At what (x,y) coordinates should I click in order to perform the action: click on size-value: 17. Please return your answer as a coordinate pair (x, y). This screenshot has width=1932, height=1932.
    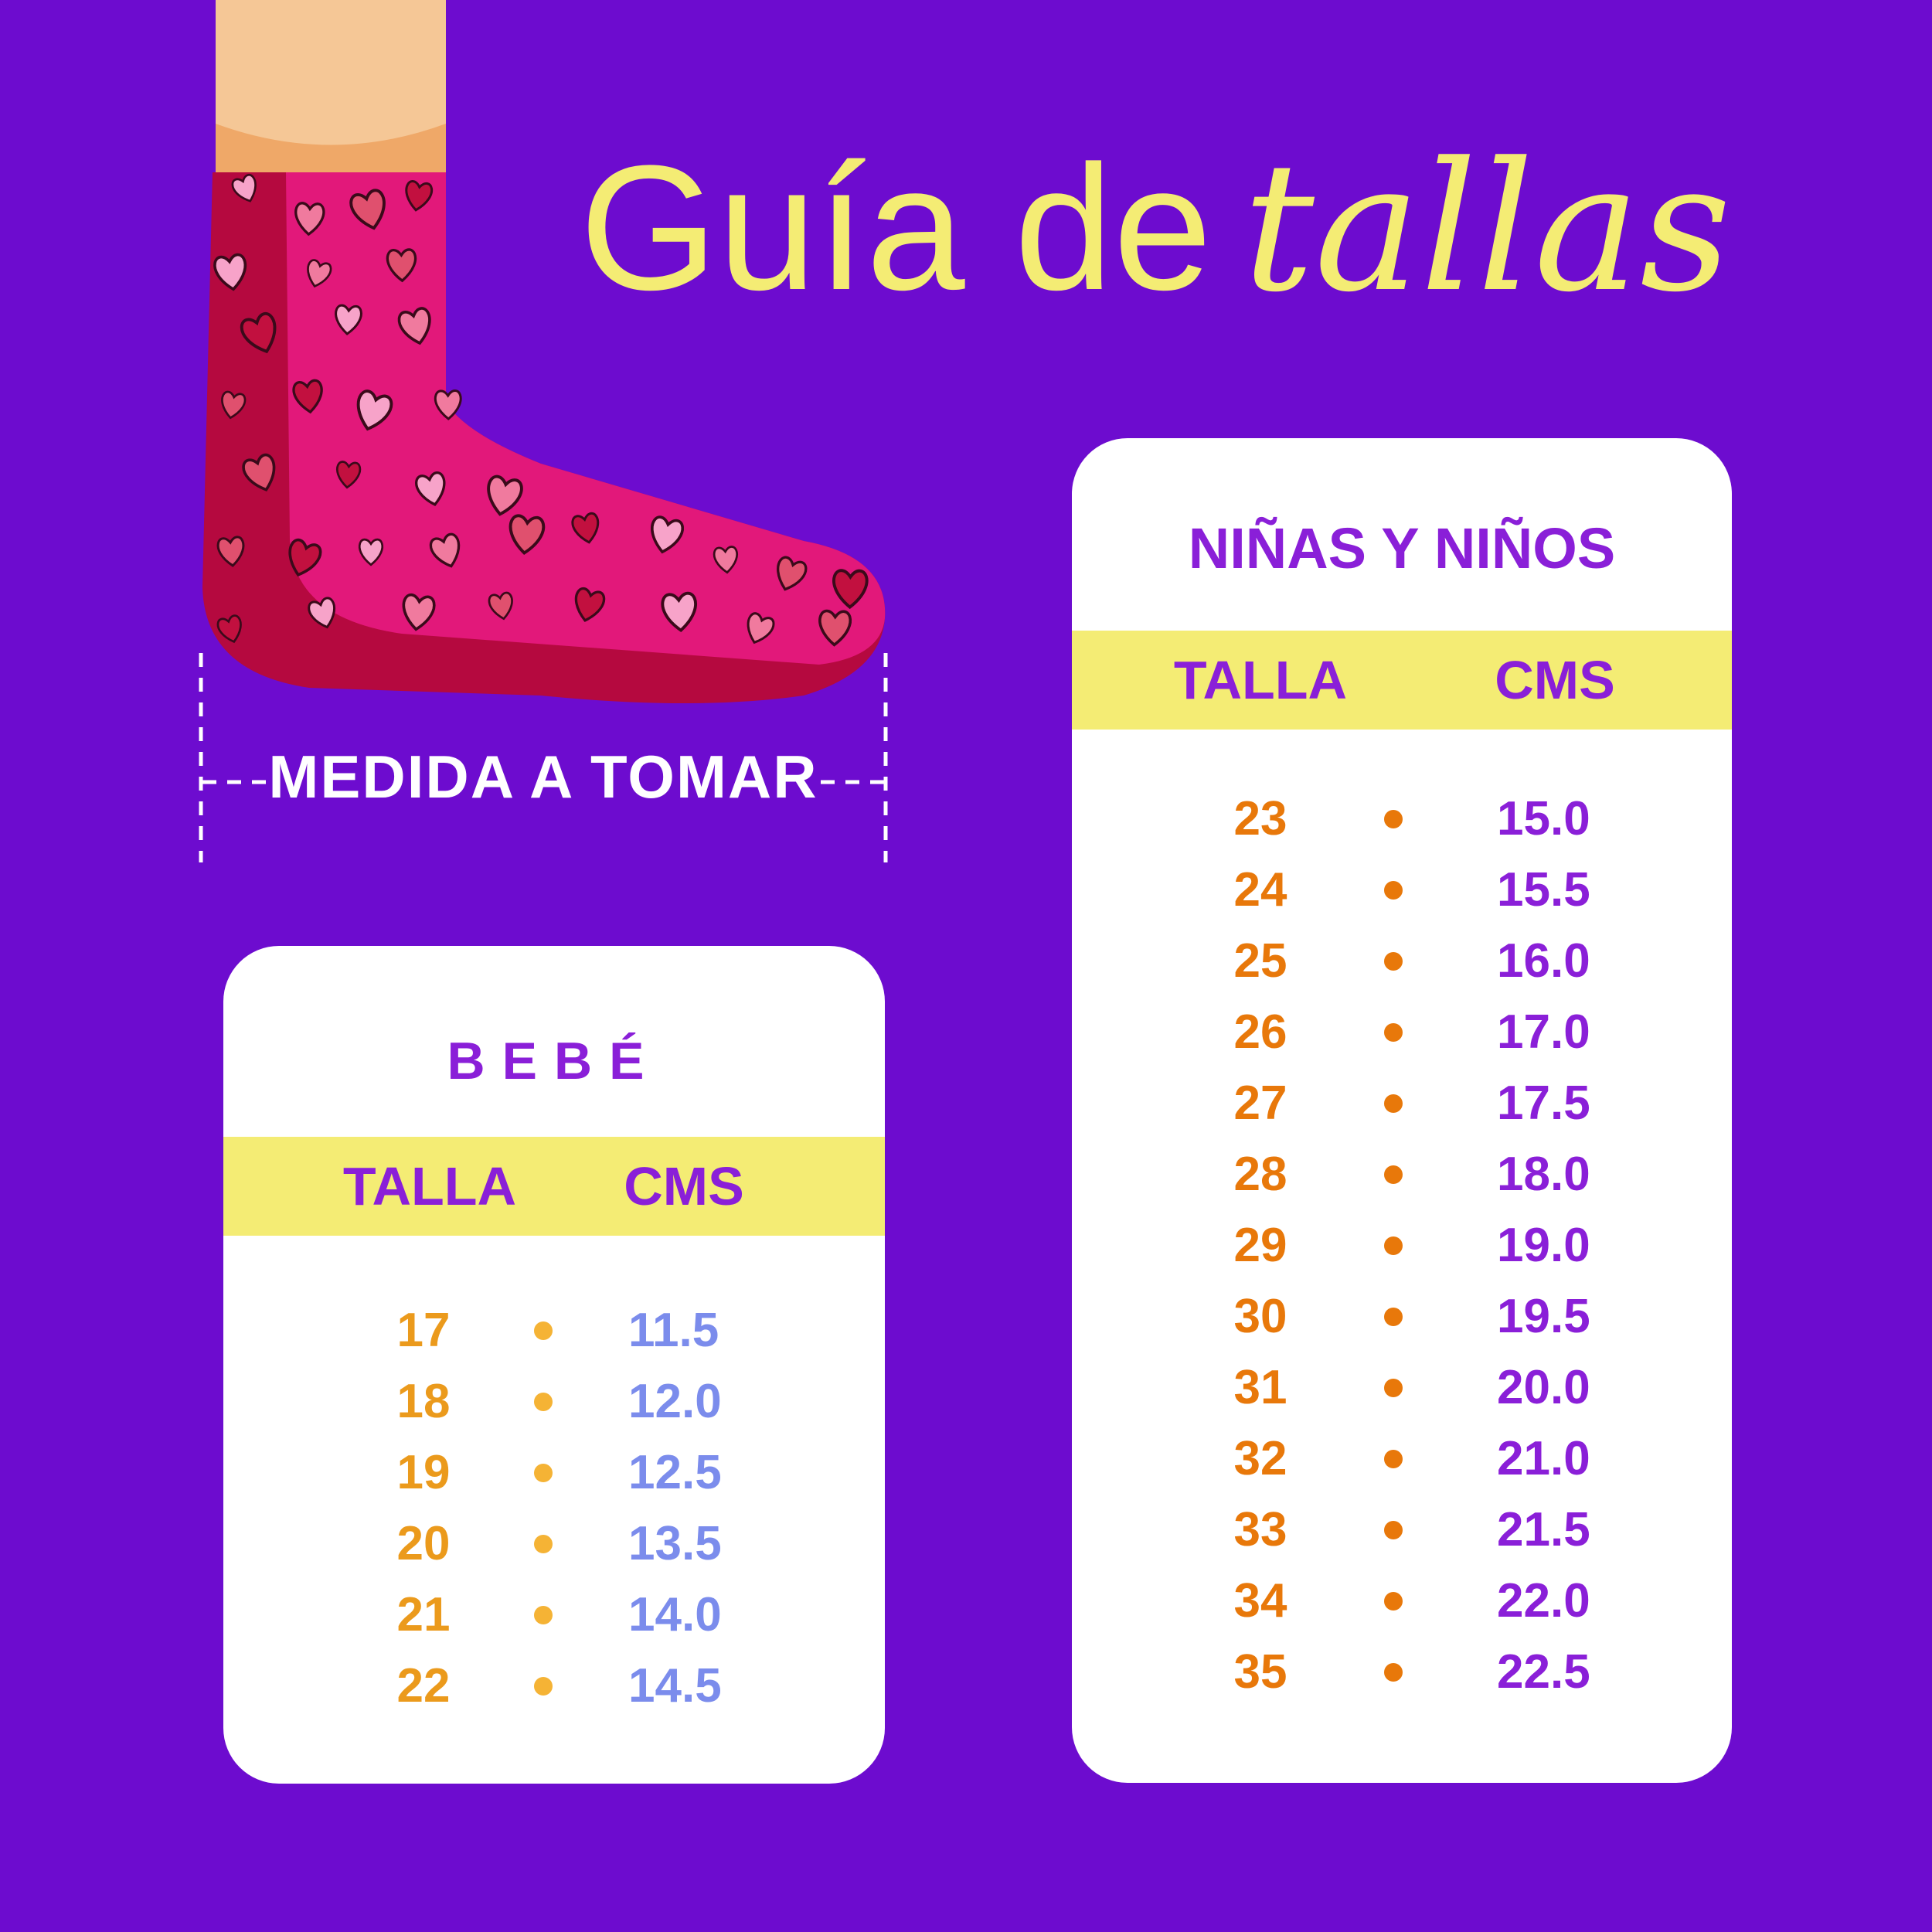
    Looking at the image, I should click on (424, 1331).